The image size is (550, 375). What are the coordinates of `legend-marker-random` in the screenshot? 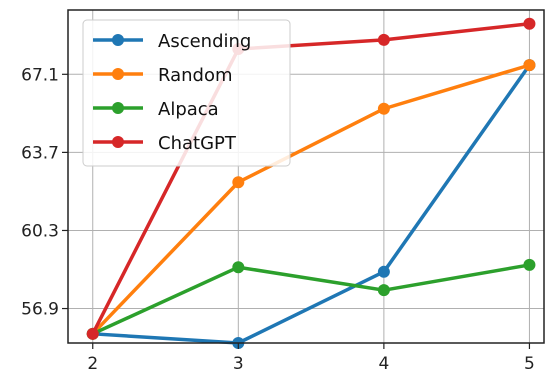 It's located at (118, 74).